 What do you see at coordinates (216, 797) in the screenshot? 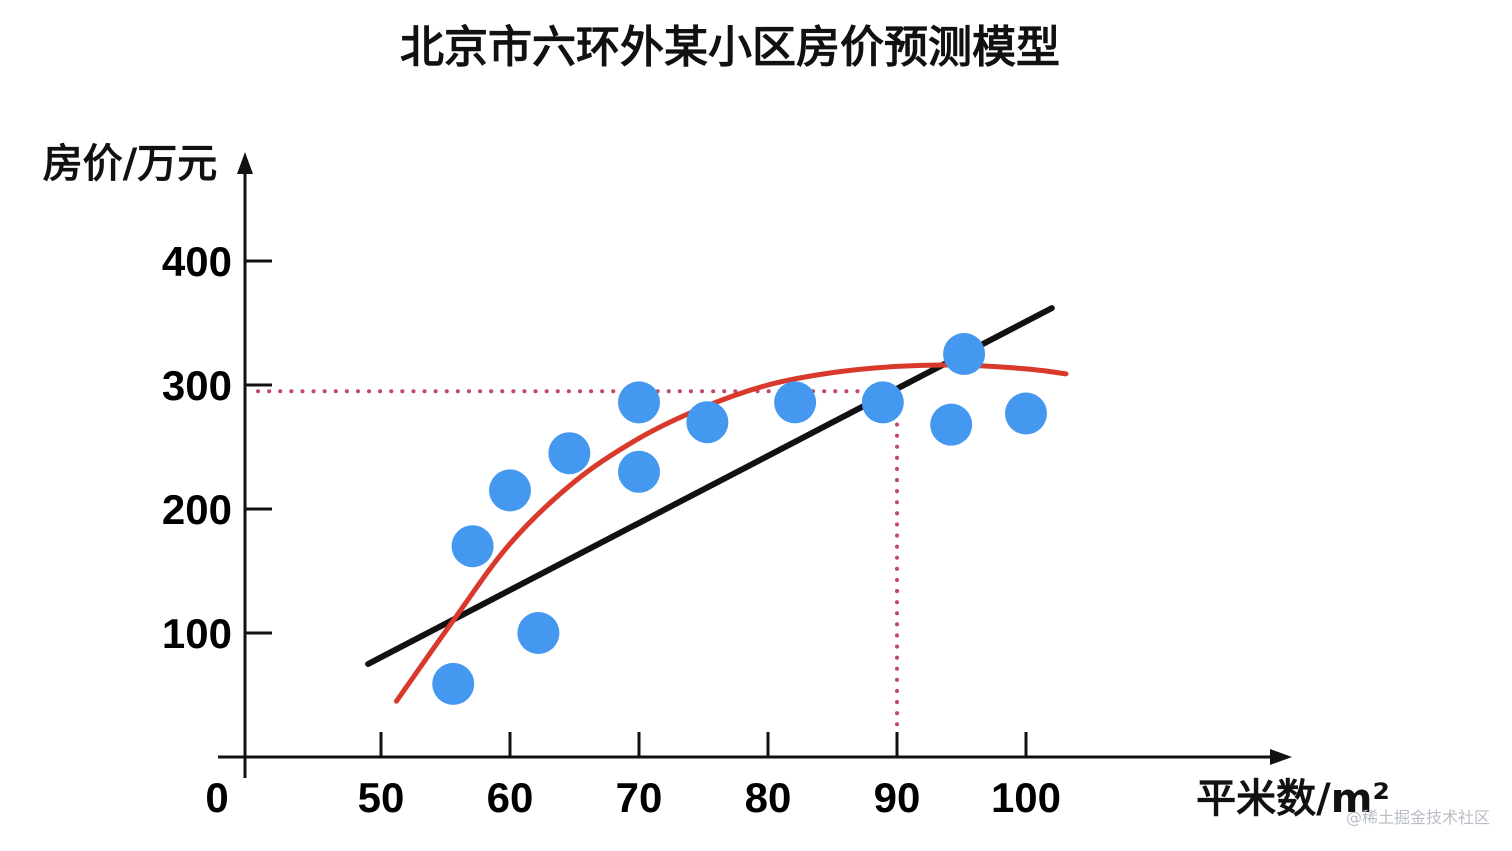
I see `origin-label: 0` at bounding box center [216, 797].